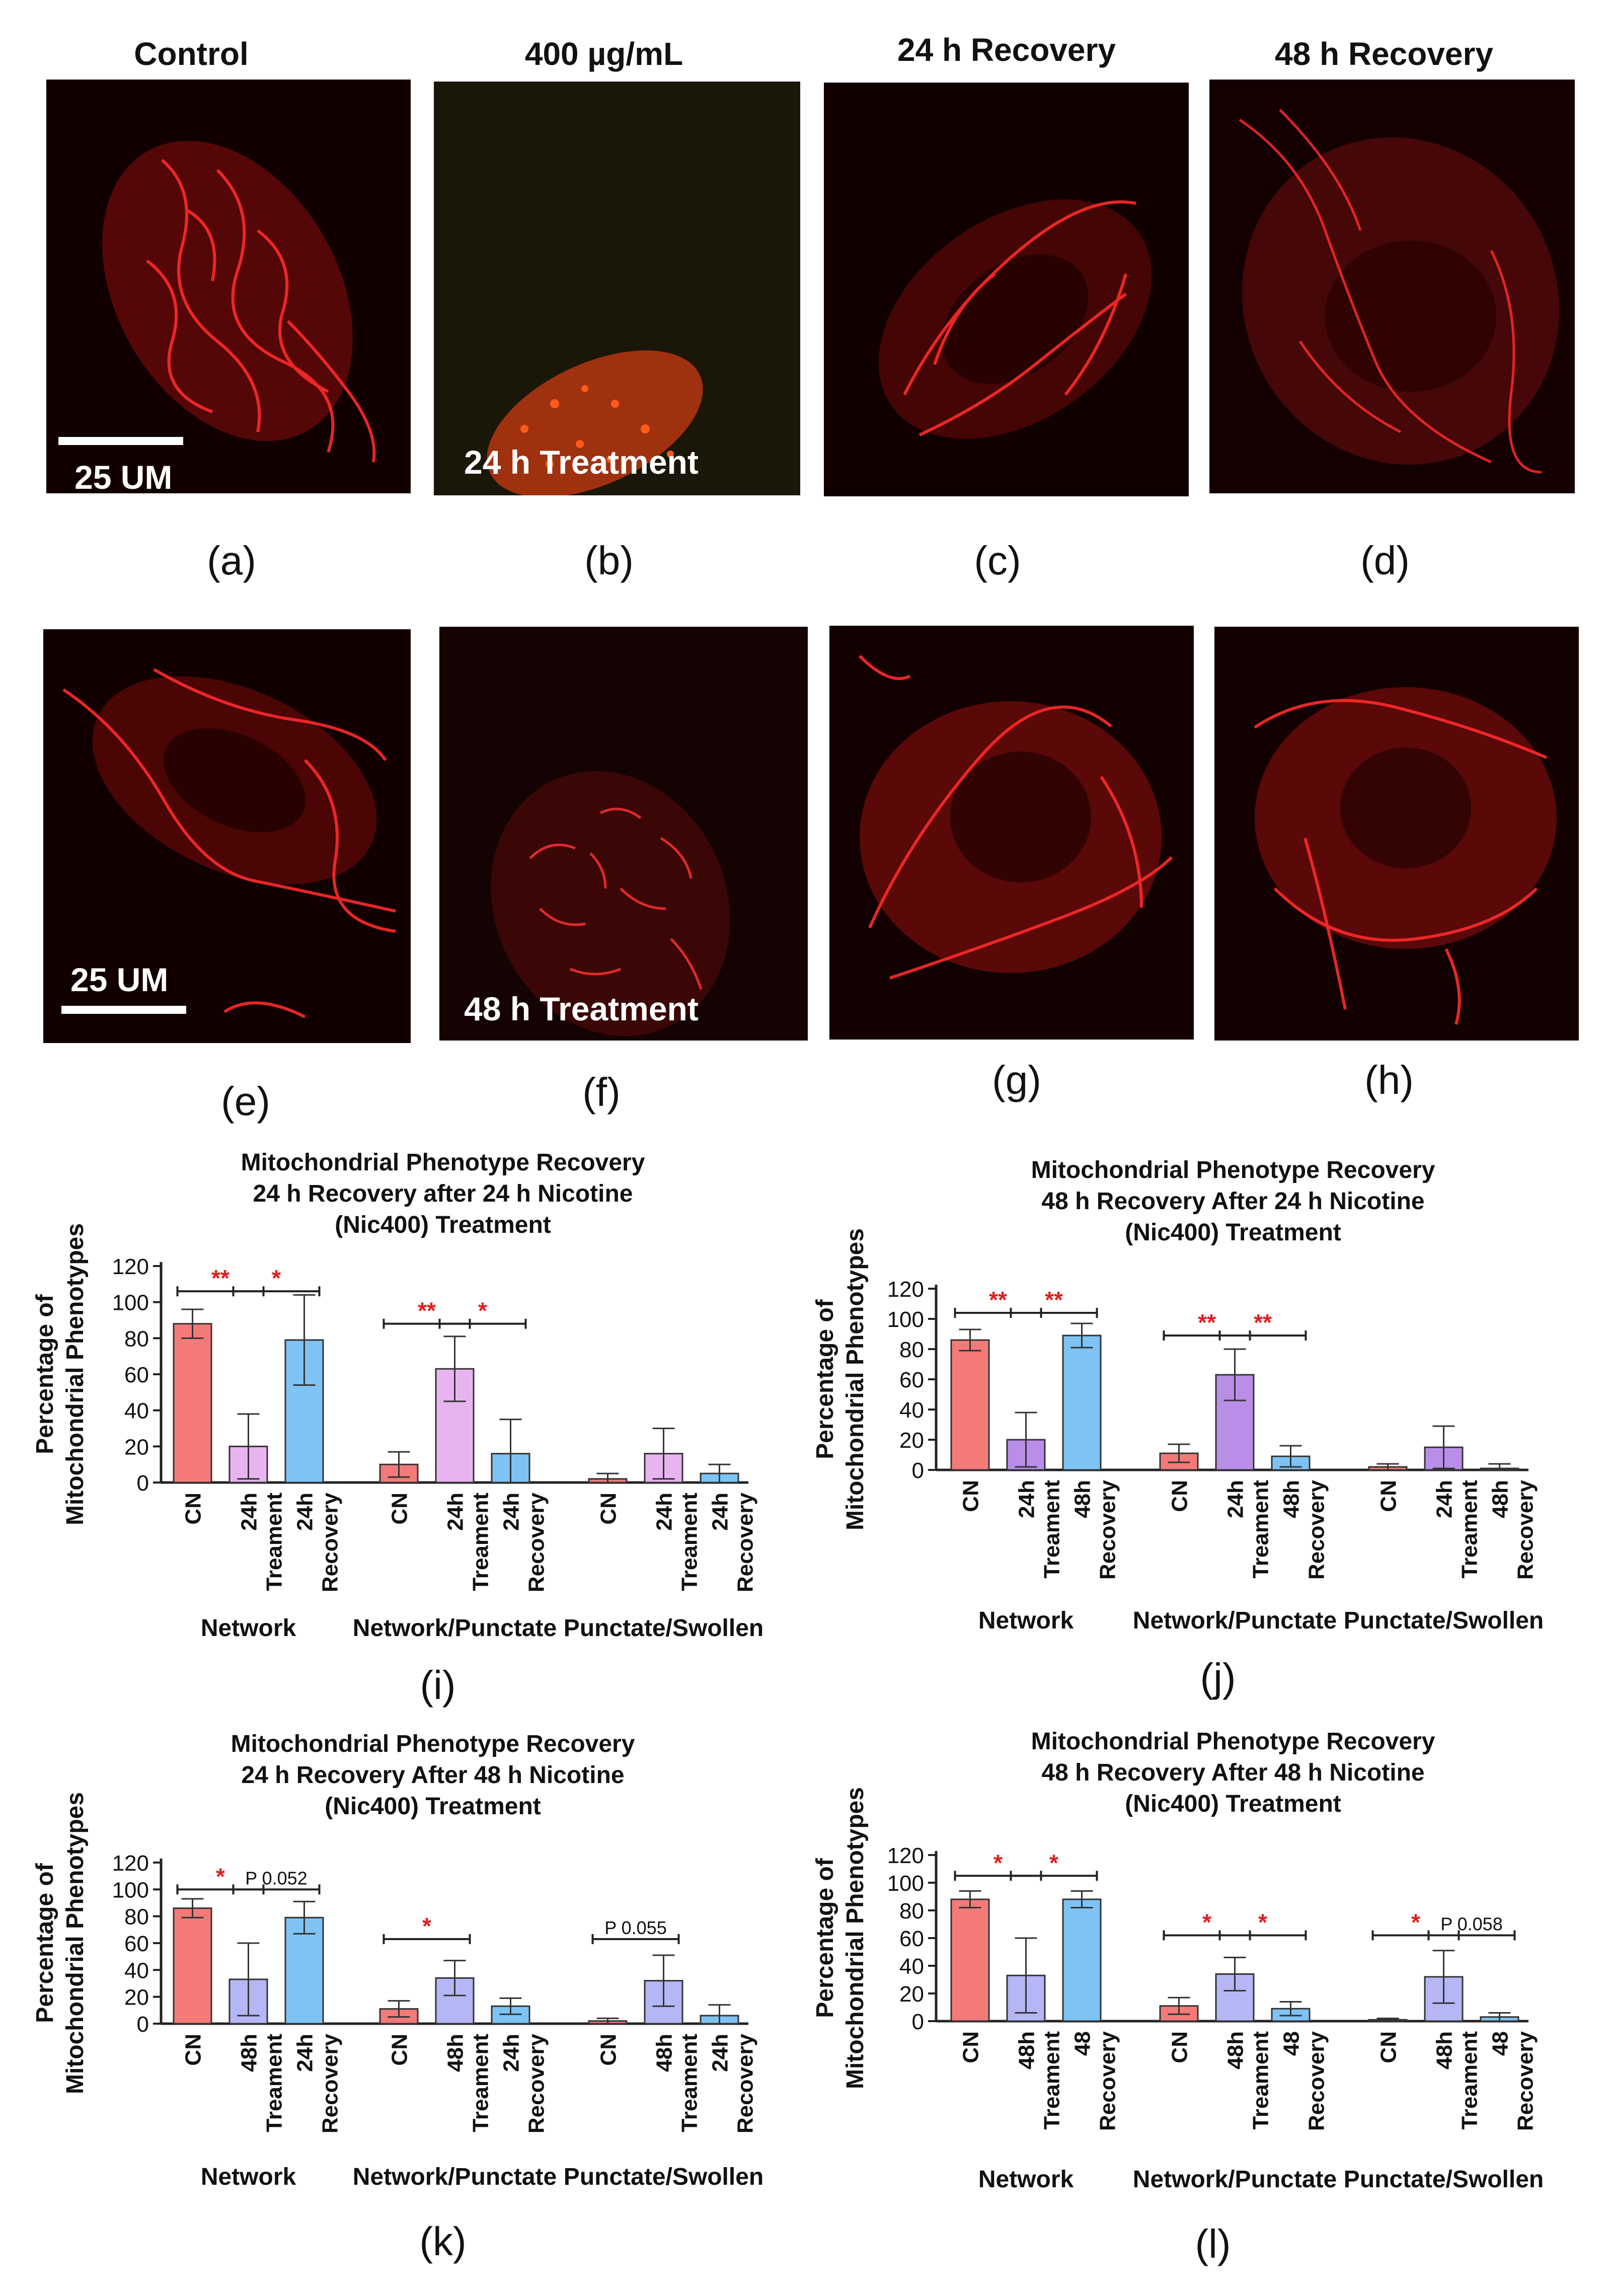 The image size is (1609, 2296). Describe the element at coordinates (1384, 54) in the screenshot. I see `header-48h-recovery: 48 h Recovery` at that location.